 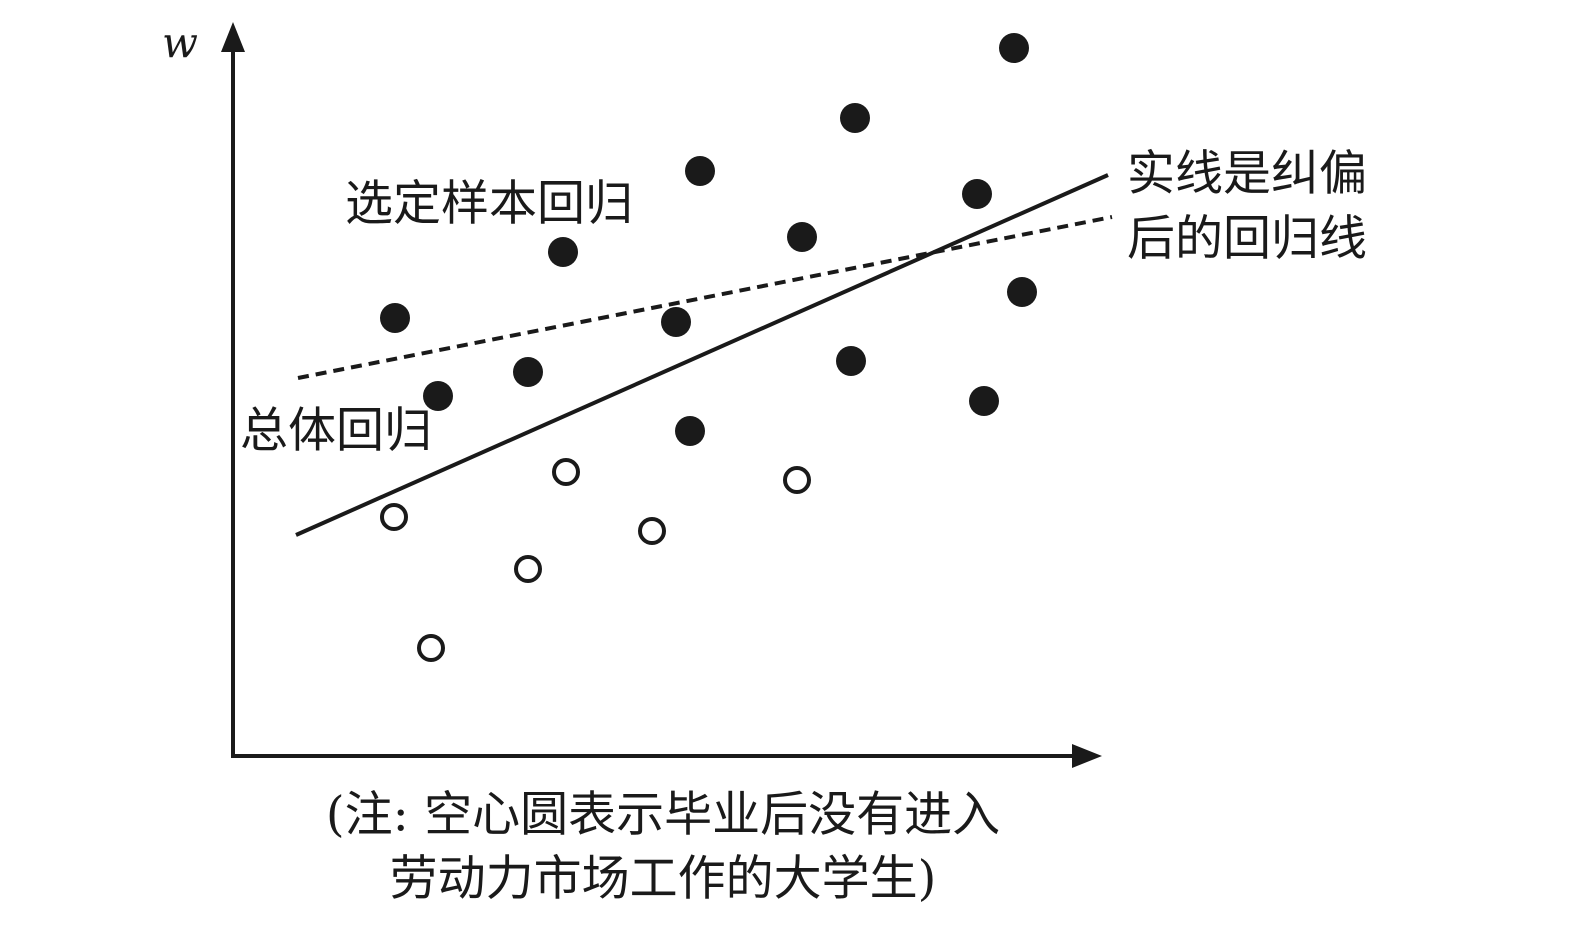 I want to click on note: 劳动力市场工作的大学生), so click(x=663, y=879).